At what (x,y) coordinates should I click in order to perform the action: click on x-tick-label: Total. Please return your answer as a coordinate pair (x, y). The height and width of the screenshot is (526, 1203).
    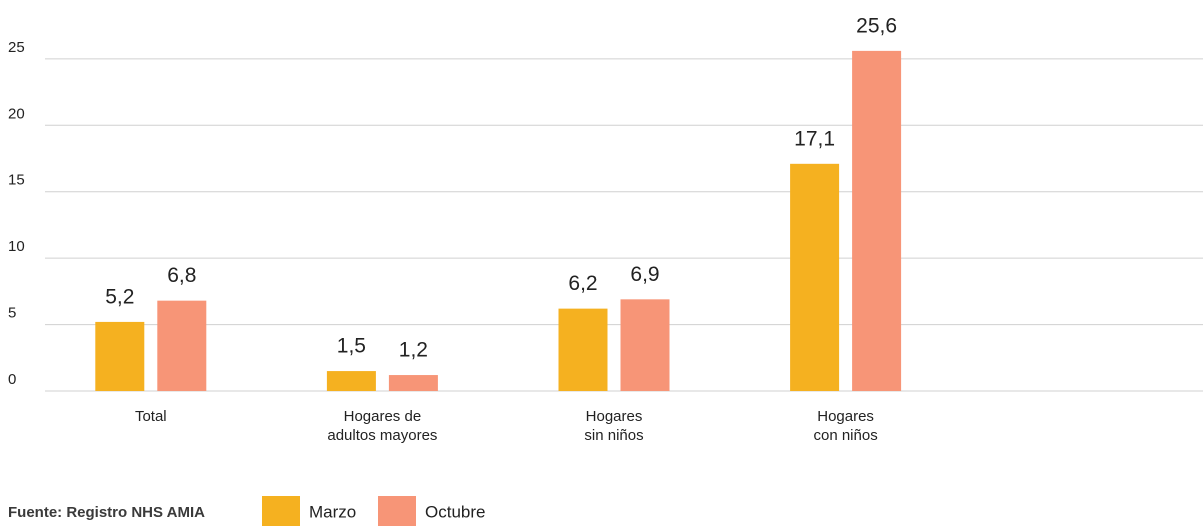
    Looking at the image, I should click on (151, 416).